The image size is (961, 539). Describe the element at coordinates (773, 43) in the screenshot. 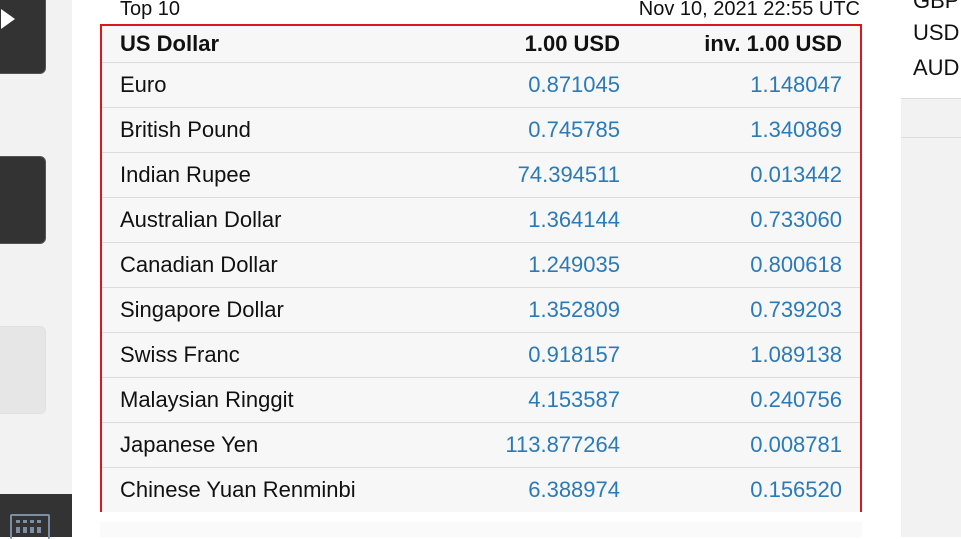

I see `header-inverse: inv. 1.00 USD` at that location.